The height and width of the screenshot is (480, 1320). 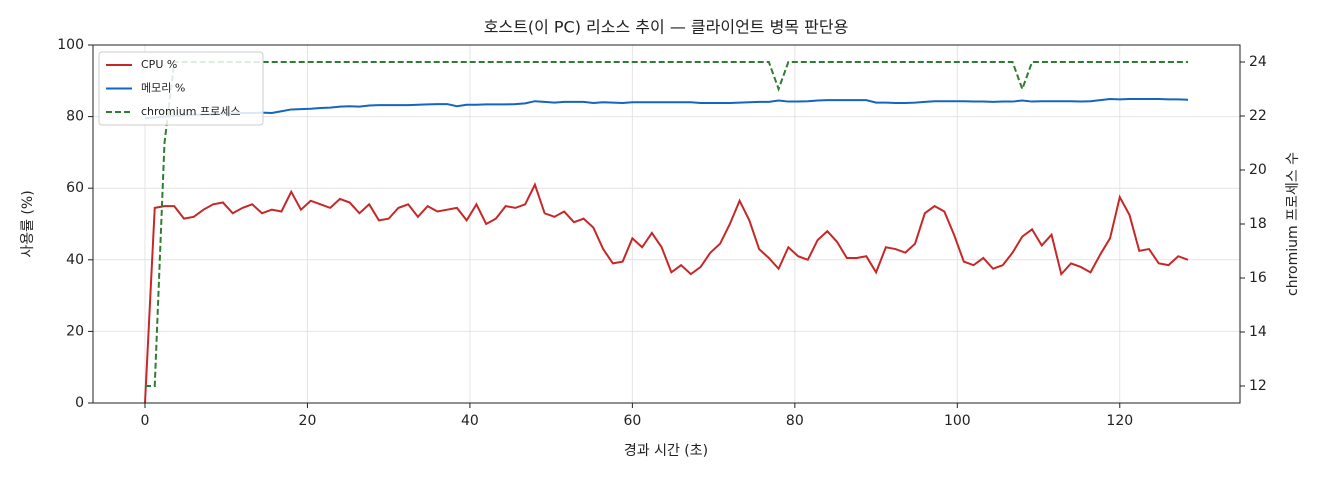 I want to click on y2-axis-label: chromium 프로세스 수, so click(x=1293, y=224).